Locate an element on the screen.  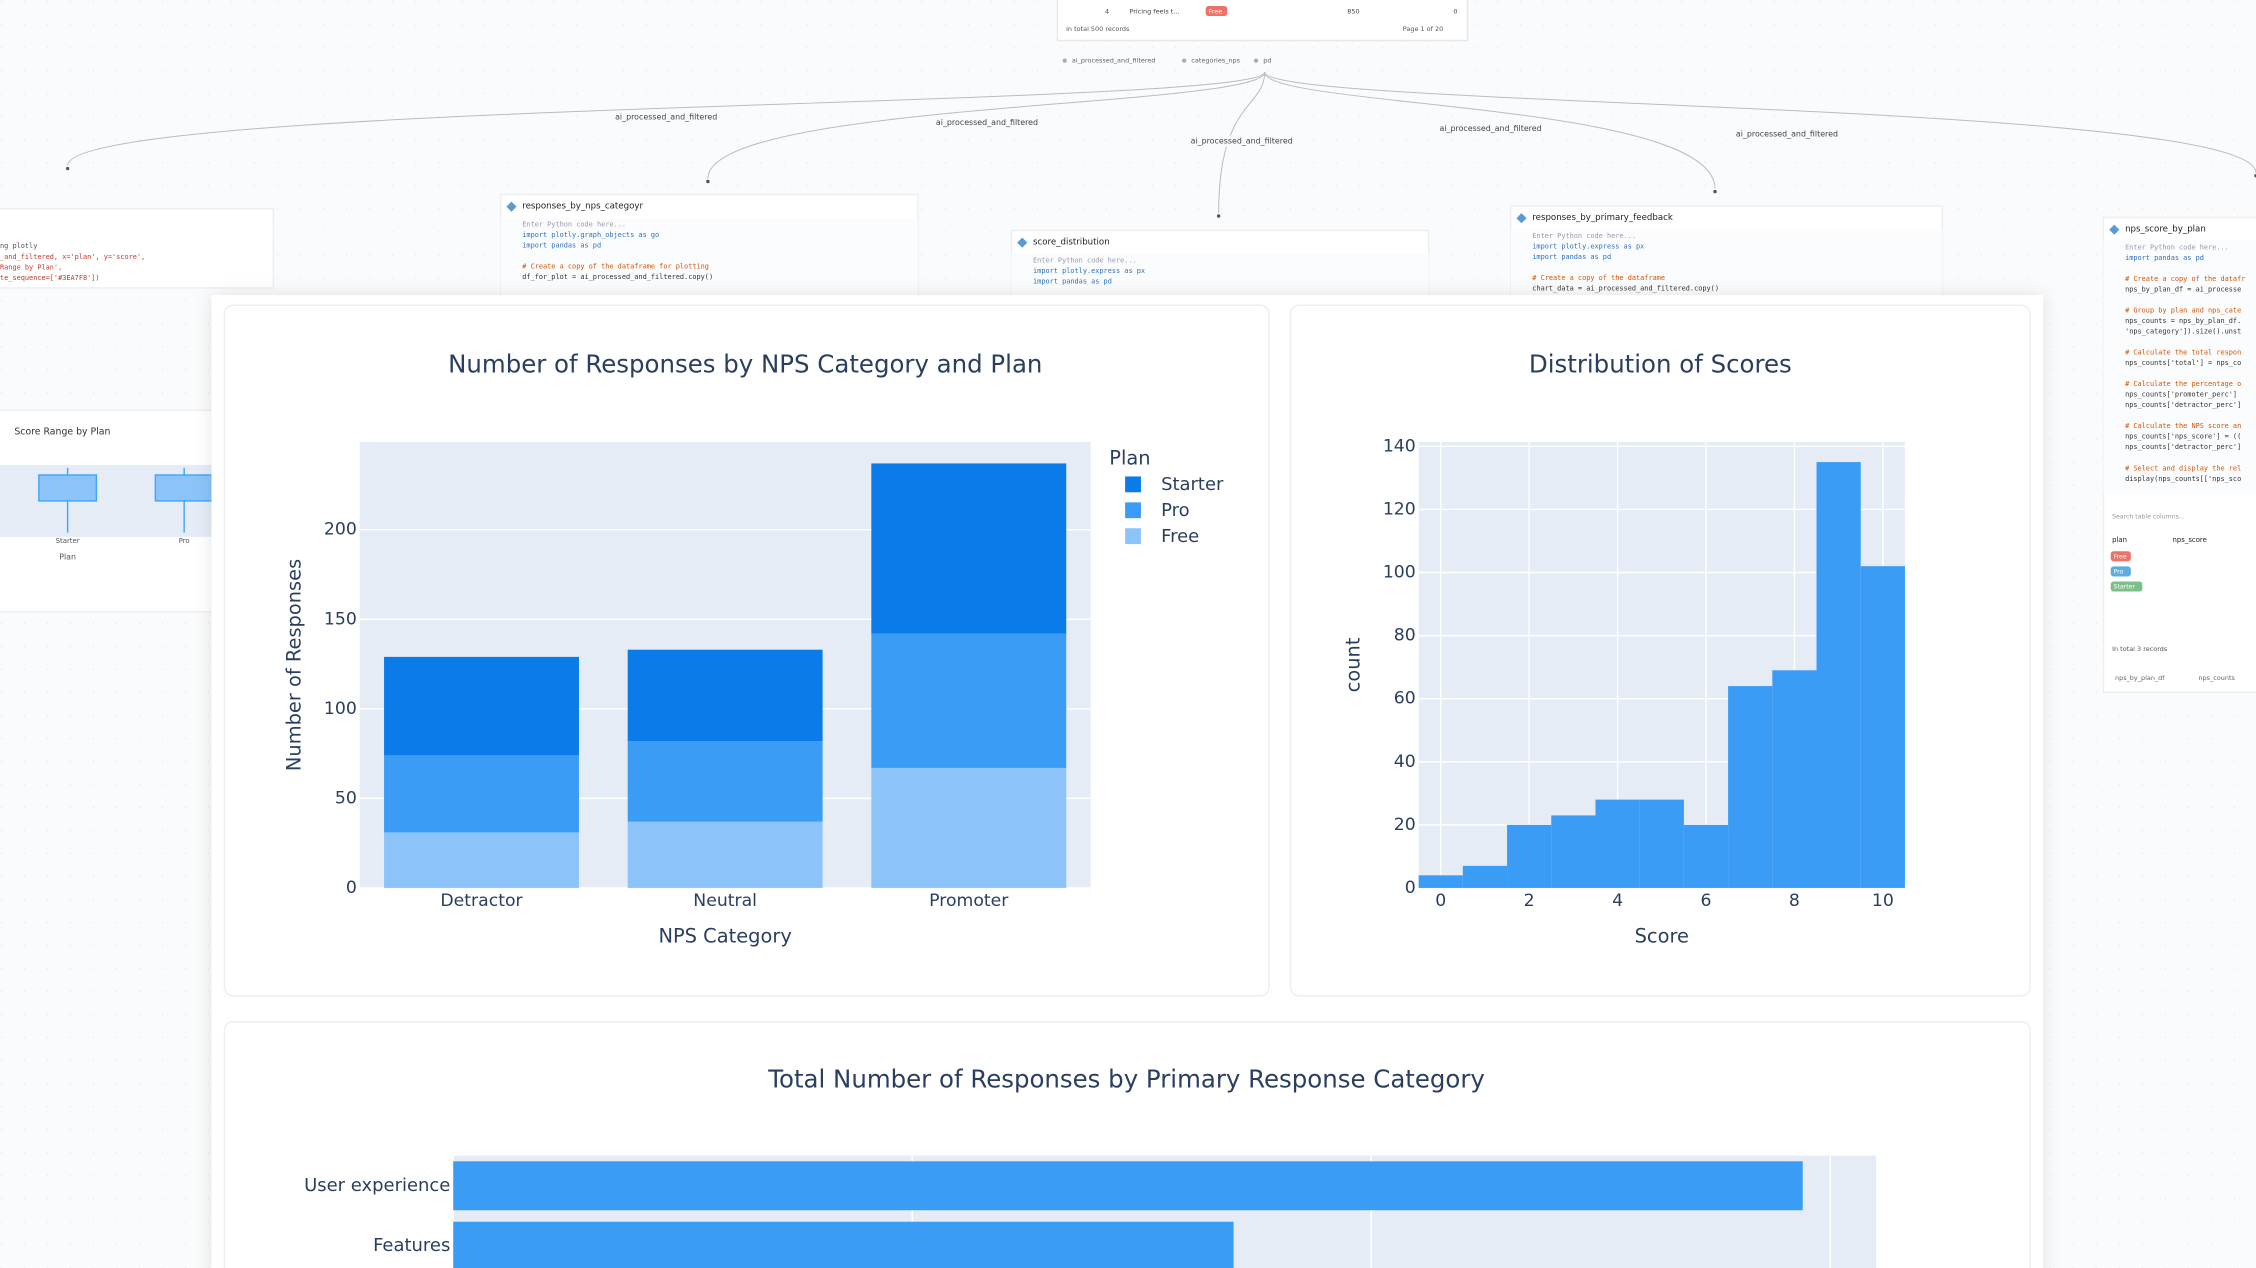
code-node is located at coordinates (137, 248).